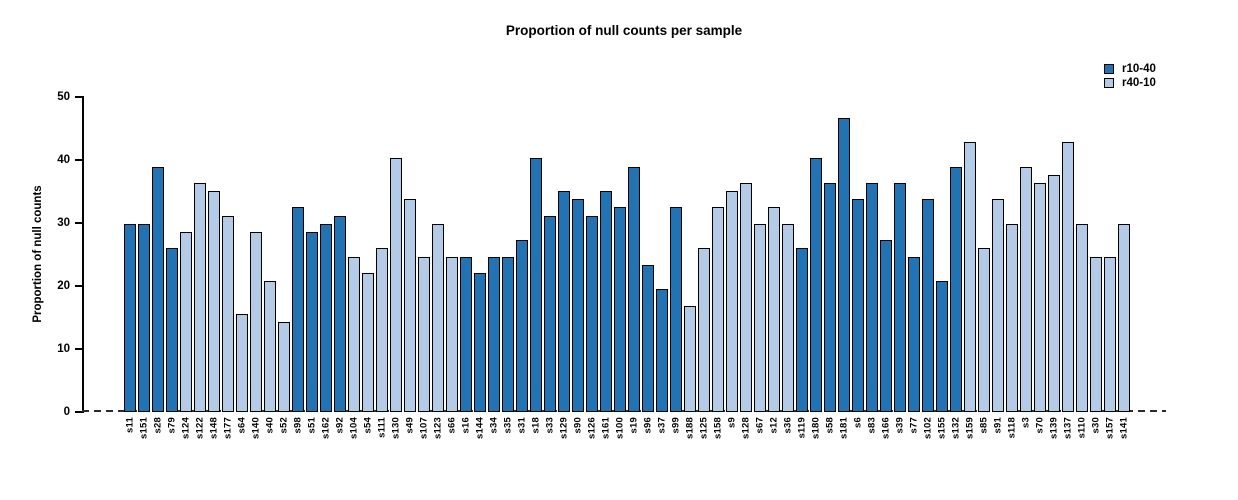  What do you see at coordinates (900, 425) in the screenshot?
I see `x-tick-label-s39: s39` at bounding box center [900, 425].